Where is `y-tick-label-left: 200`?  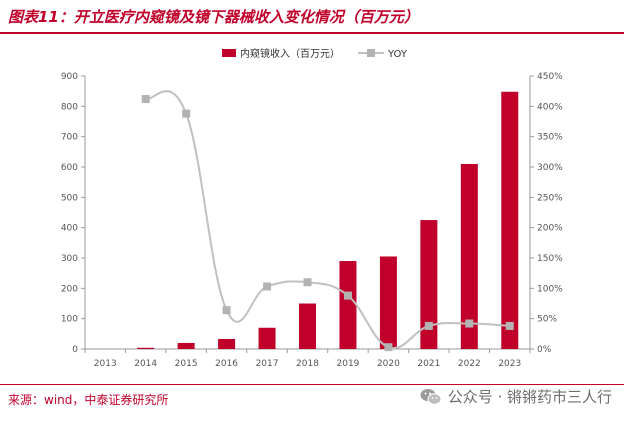
y-tick-label-left: 200 is located at coordinates (69, 289).